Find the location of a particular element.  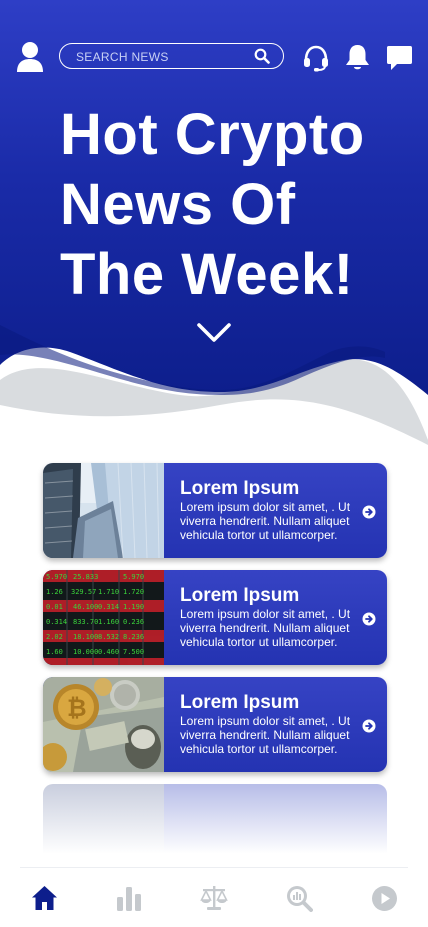

skyscraper-image is located at coordinates (103, 510).